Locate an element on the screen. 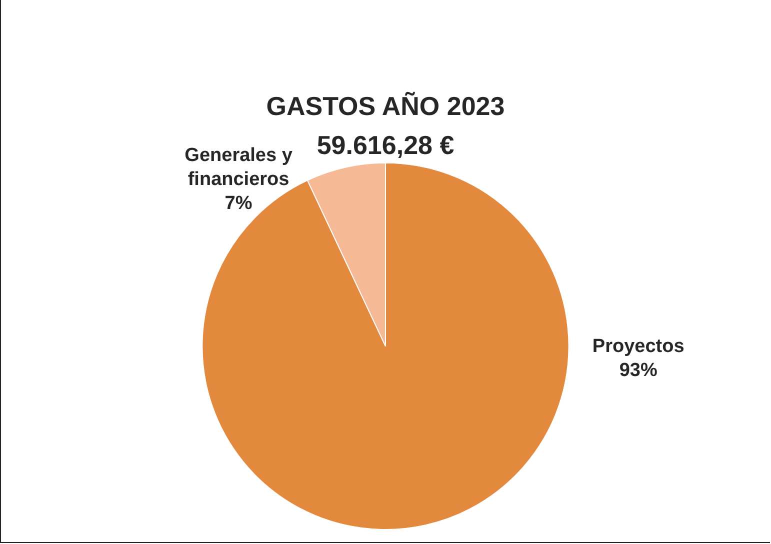 The width and height of the screenshot is (771, 544). data-label: 7% is located at coordinates (238, 203).